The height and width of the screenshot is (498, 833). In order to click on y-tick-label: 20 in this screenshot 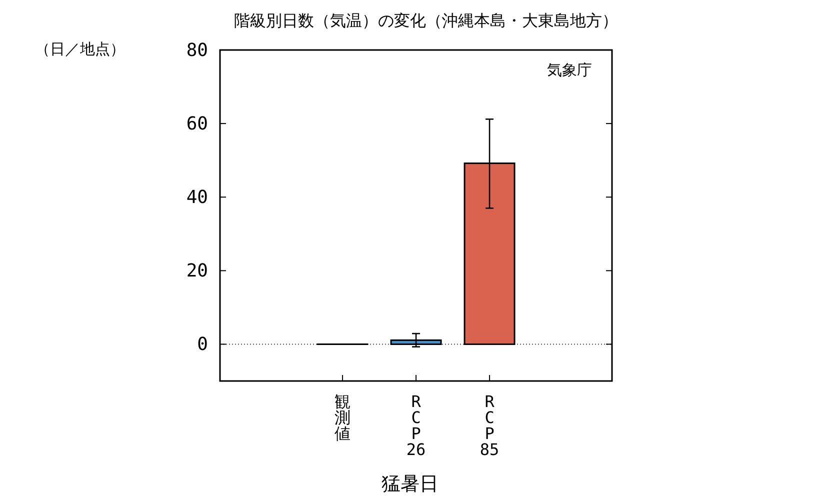, I will do `click(197, 271)`.